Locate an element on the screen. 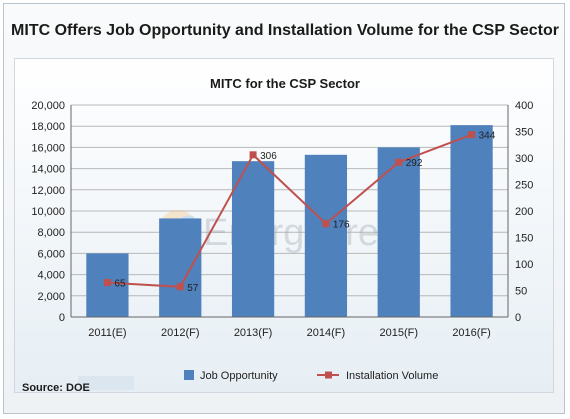 The height and width of the screenshot is (419, 570). y-tick-right: 200 is located at coordinates (524, 212).